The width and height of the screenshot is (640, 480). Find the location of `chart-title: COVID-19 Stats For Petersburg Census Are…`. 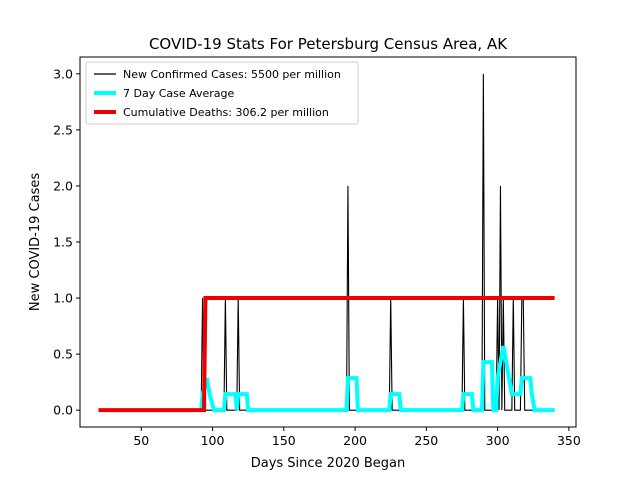

chart-title: COVID-19 Stats For Petersburg Census Are… is located at coordinates (328, 44).